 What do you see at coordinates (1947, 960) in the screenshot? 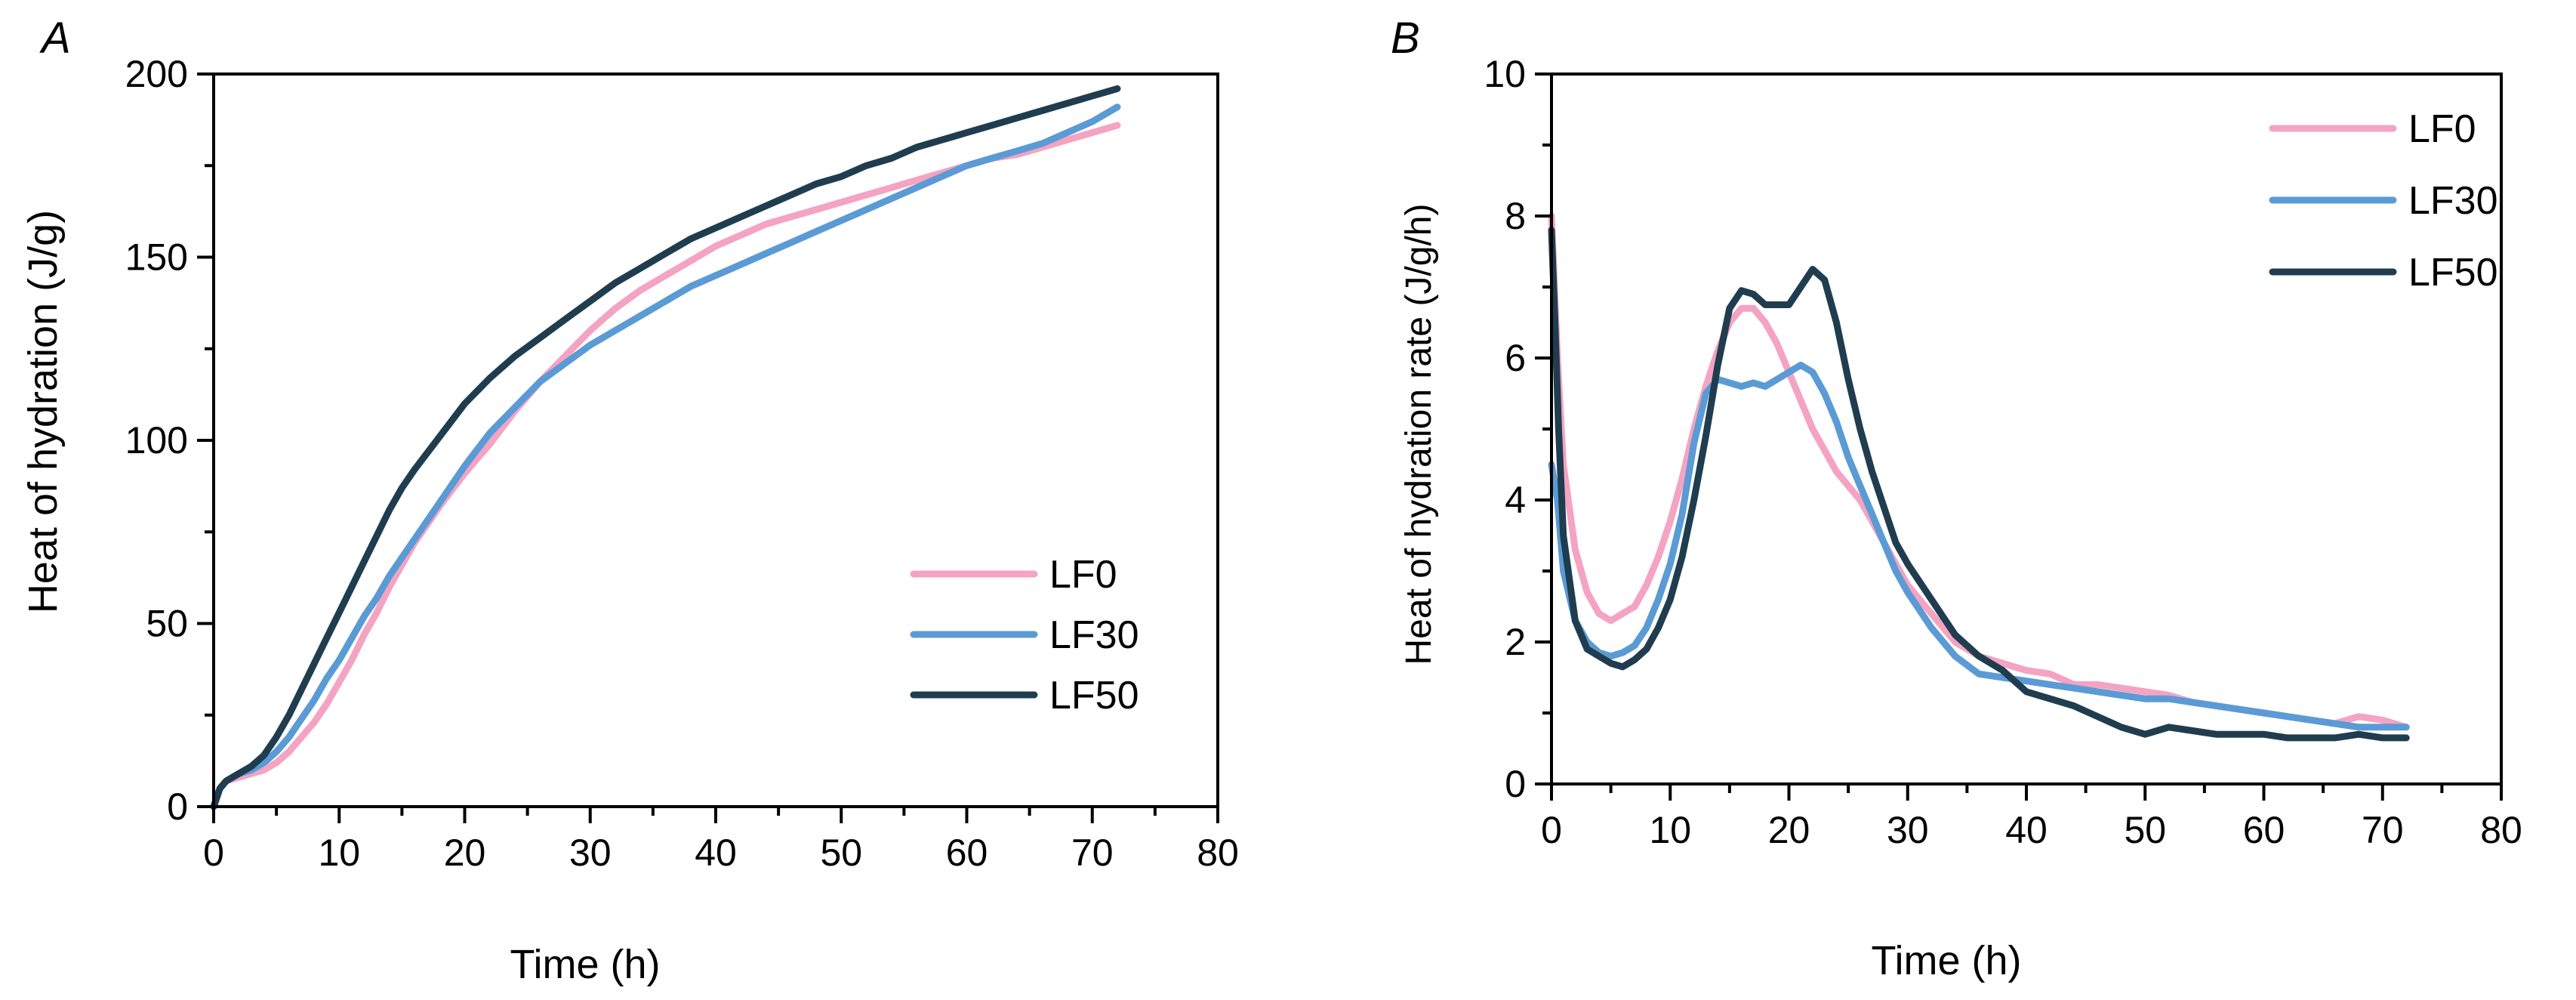
I see `x-axis-title-b: Time (h)` at bounding box center [1947, 960].